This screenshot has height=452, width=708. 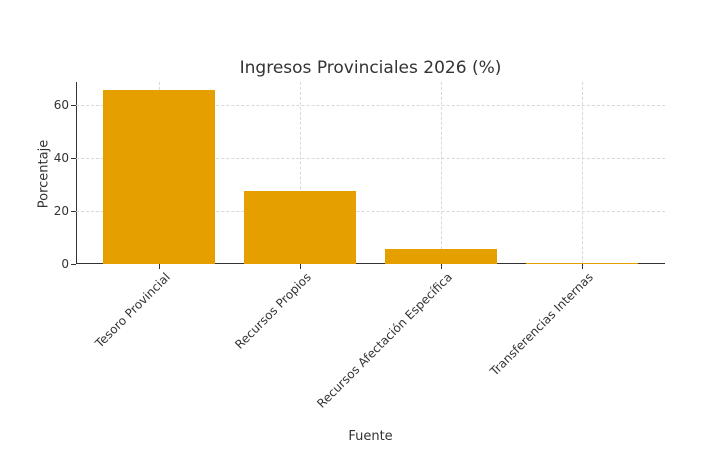 I want to click on x-tick-label: Recursos Afectación Específica, so click(x=384, y=340).